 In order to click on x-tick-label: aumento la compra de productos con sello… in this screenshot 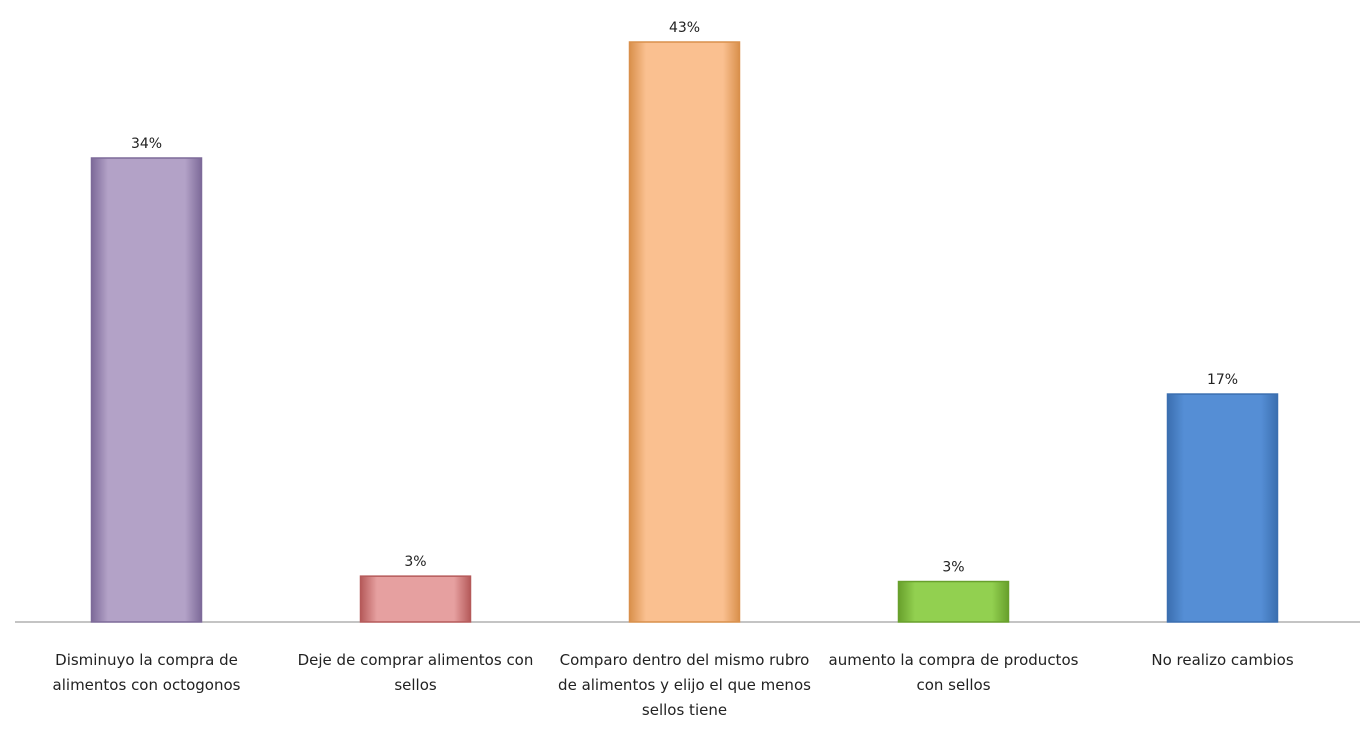, I will do `click(953, 672)`.